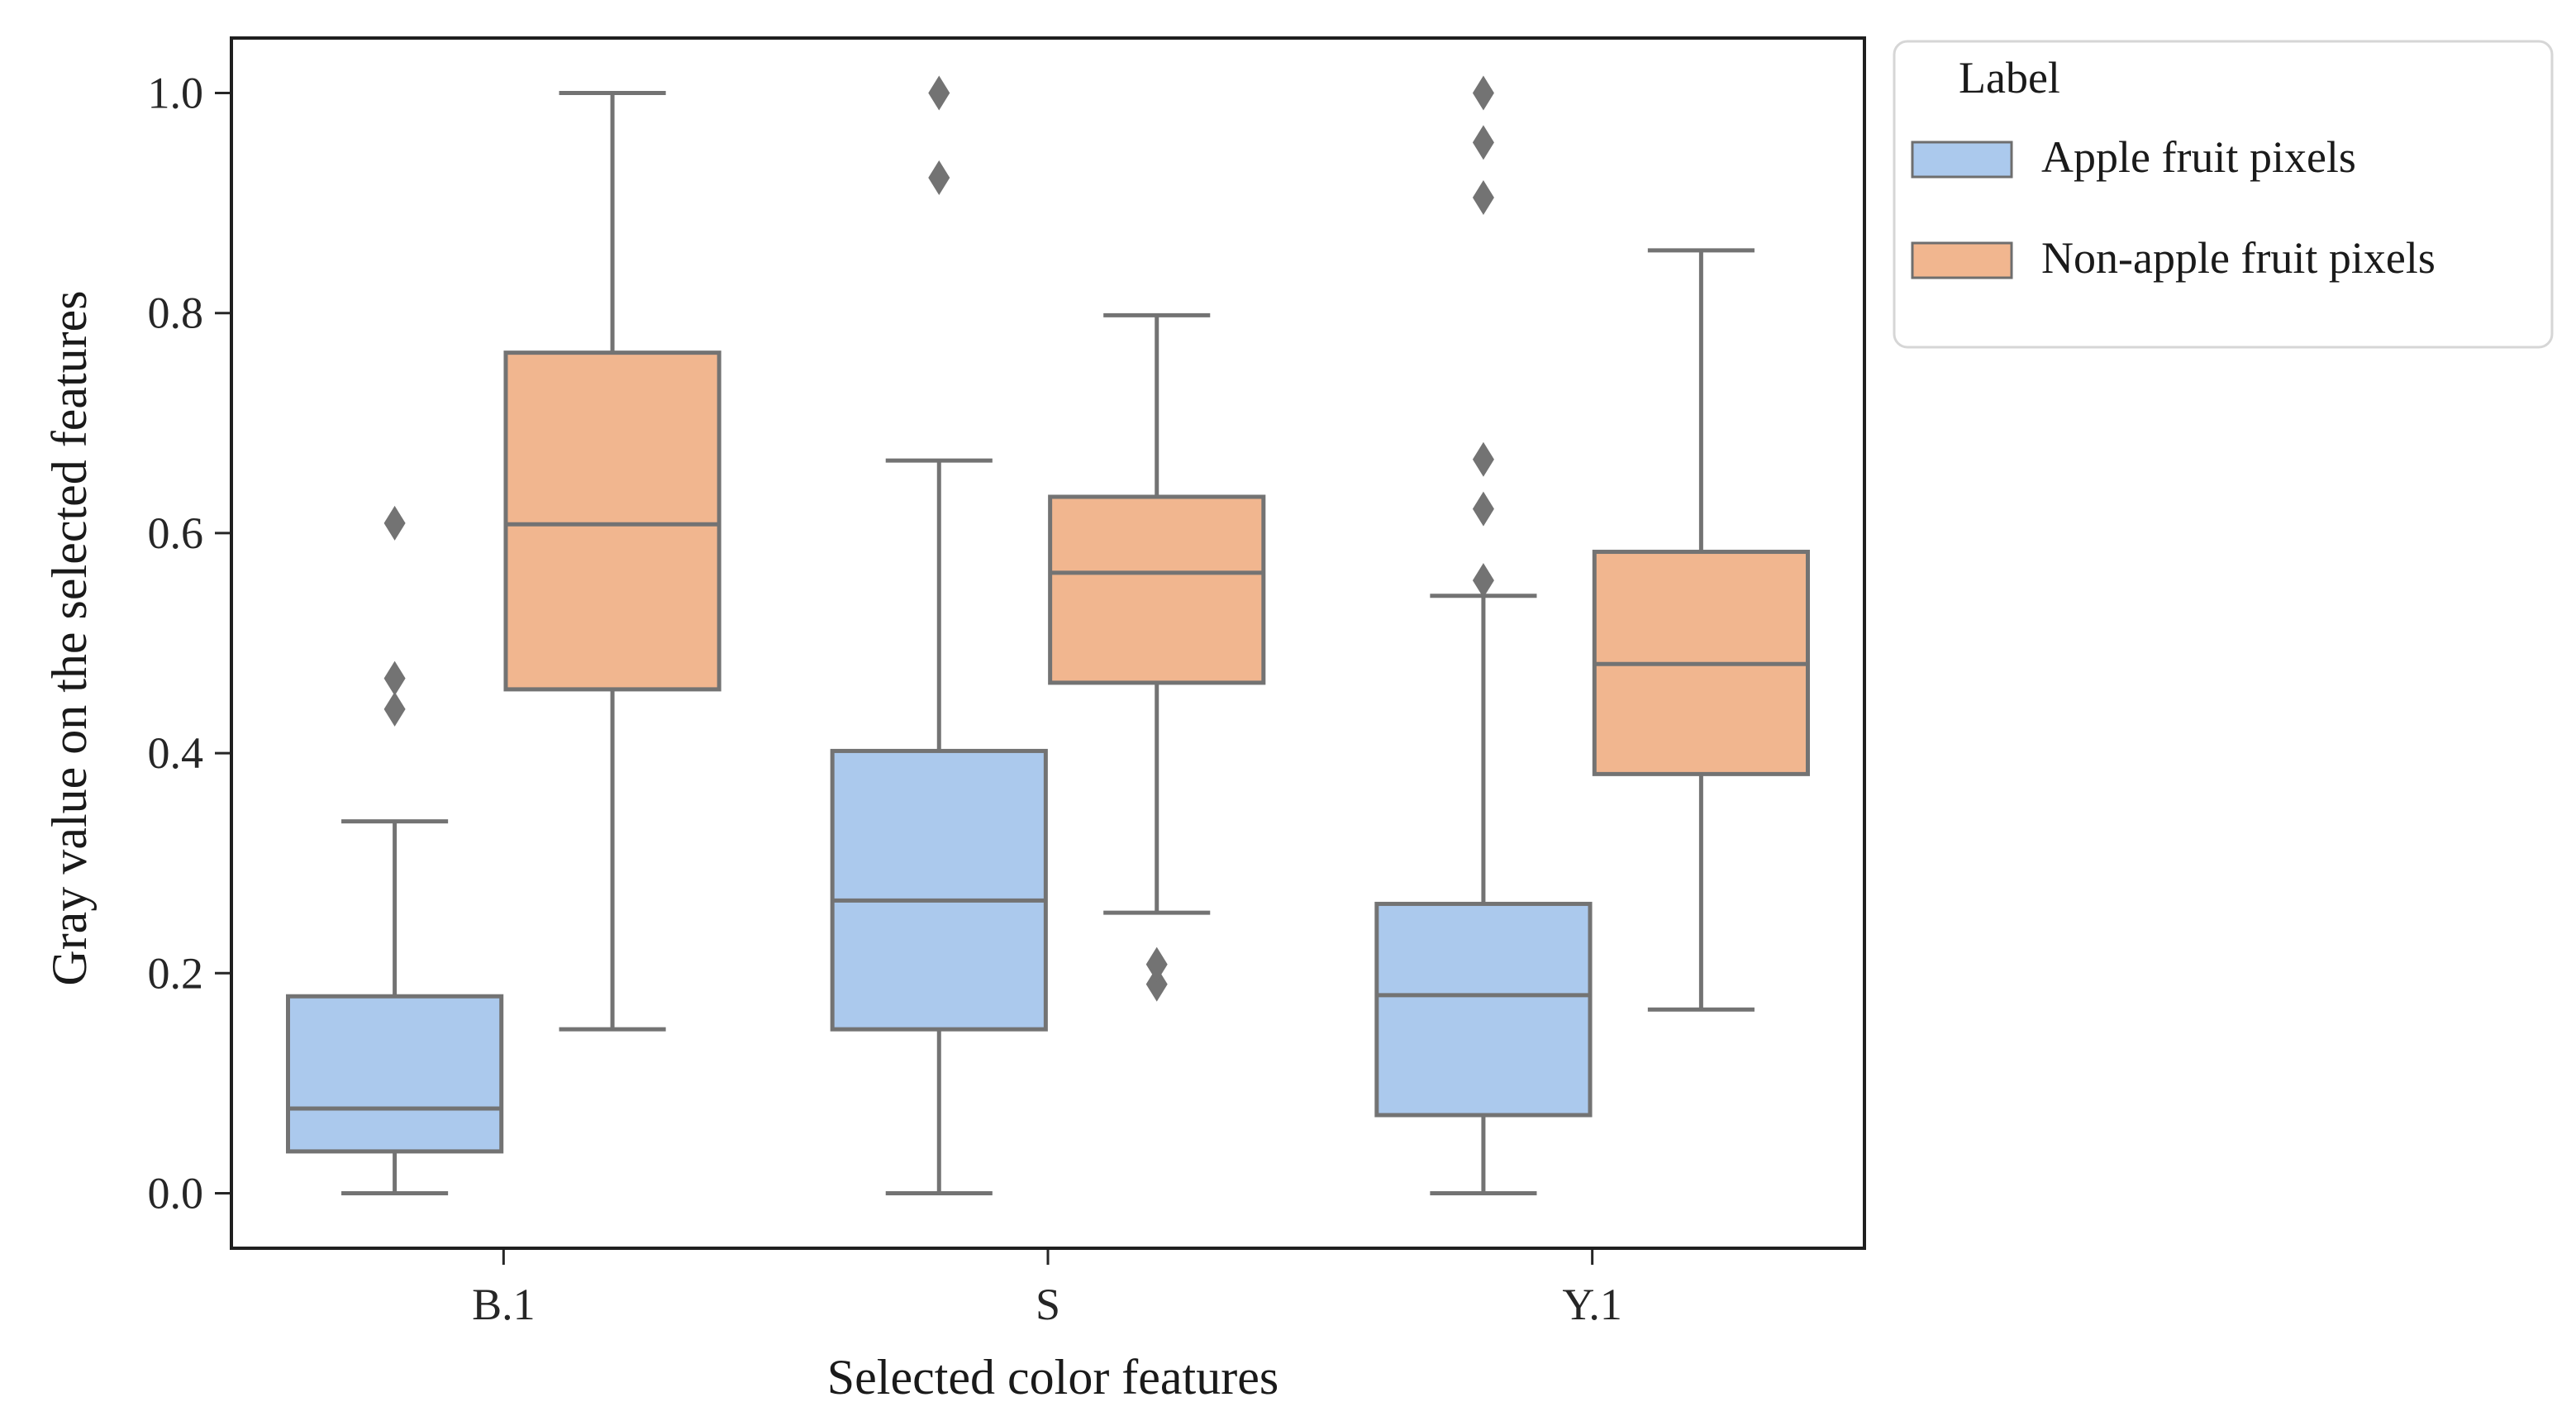 The width and height of the screenshot is (2576, 1421). What do you see at coordinates (2199, 157) in the screenshot?
I see `legend-label-apple: Apple fruit pixels` at bounding box center [2199, 157].